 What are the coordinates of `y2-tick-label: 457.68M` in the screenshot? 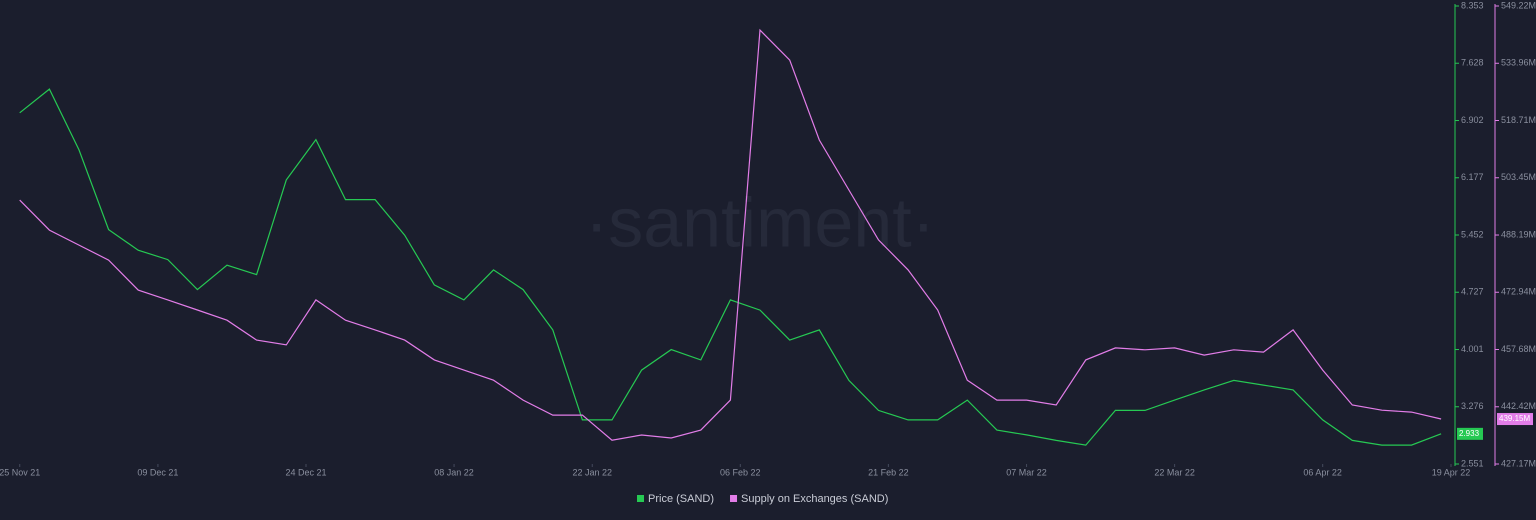 It's located at (1518, 349).